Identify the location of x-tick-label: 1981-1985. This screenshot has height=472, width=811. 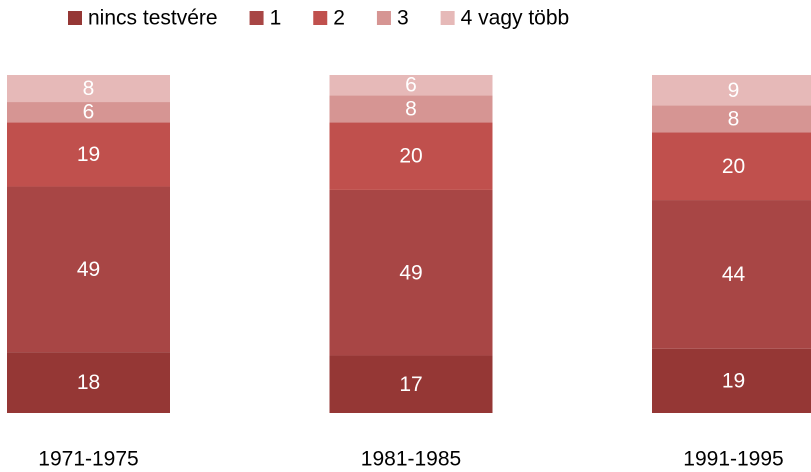
(411, 459).